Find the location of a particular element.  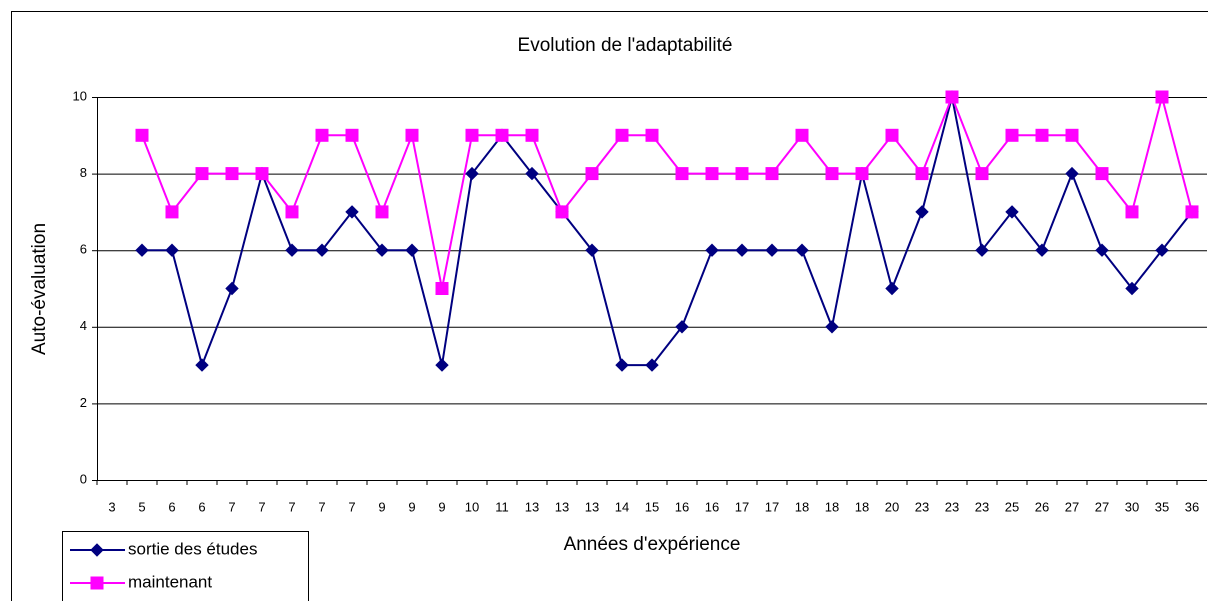

y-tick-label: 6 is located at coordinates (83, 249).